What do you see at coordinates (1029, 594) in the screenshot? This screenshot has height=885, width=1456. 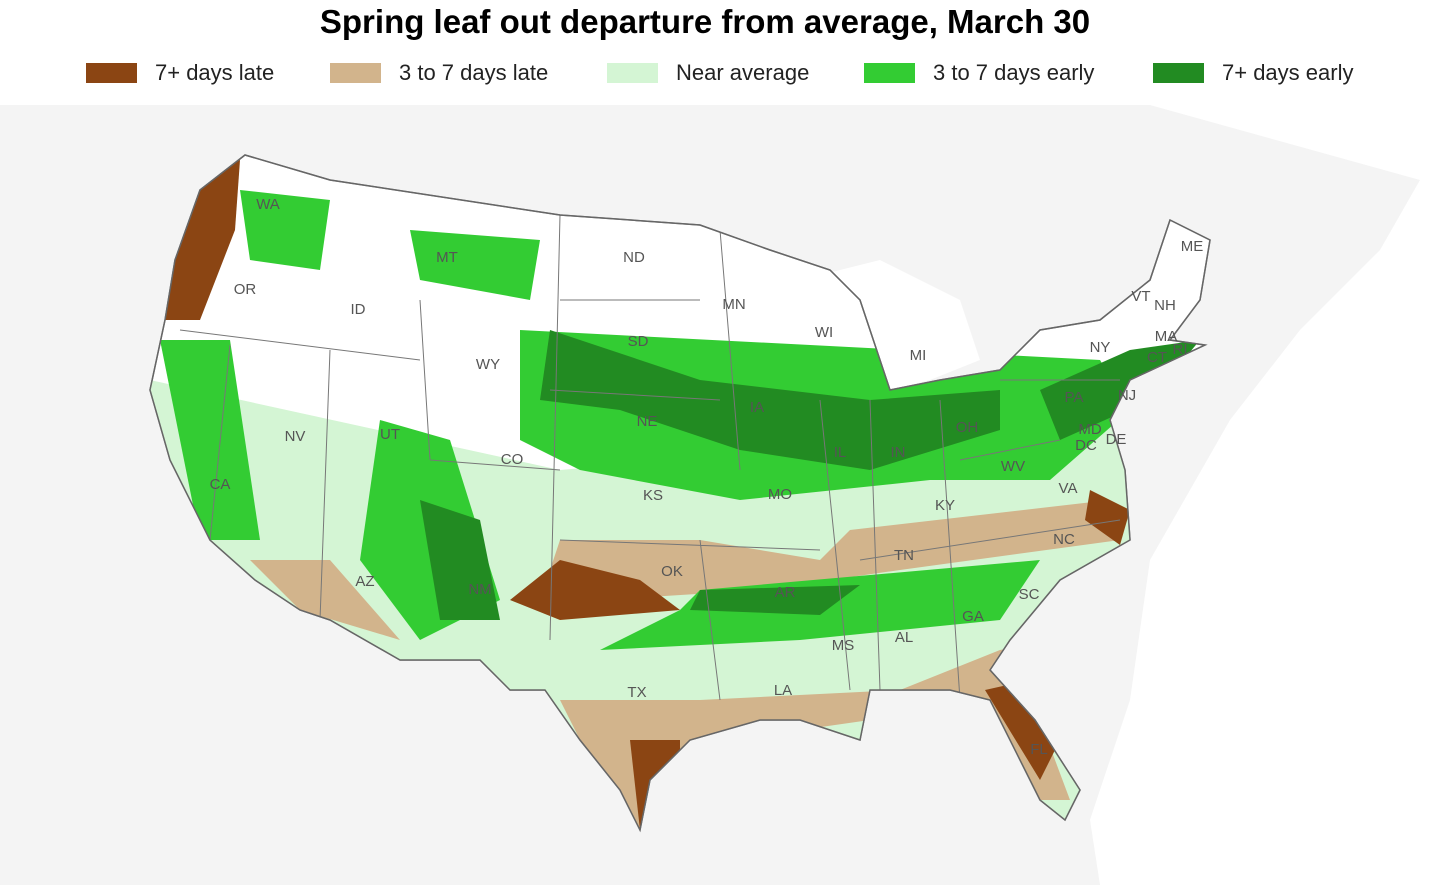 I see `state-label: SC` at bounding box center [1029, 594].